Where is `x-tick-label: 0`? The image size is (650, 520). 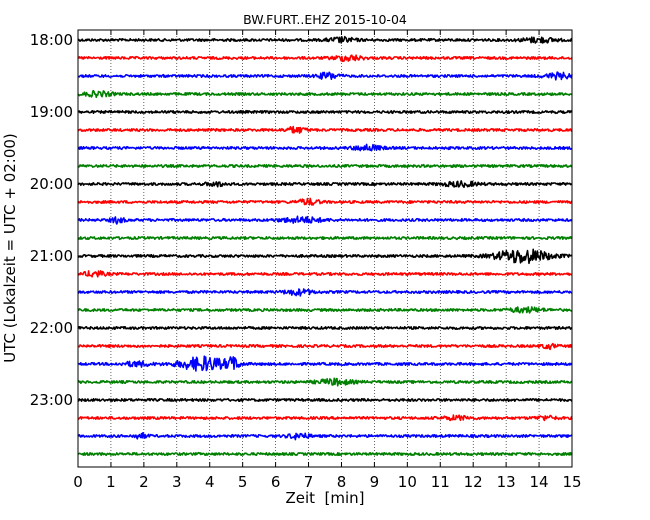 x-tick-label: 0 is located at coordinates (78, 482).